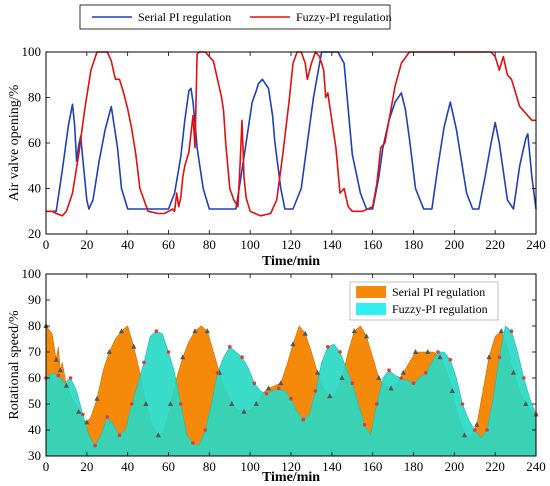 This screenshot has height=486, width=550. Describe the element at coordinates (455, 466) in the screenshot. I see `bottom-x-tick-label: 200` at that location.